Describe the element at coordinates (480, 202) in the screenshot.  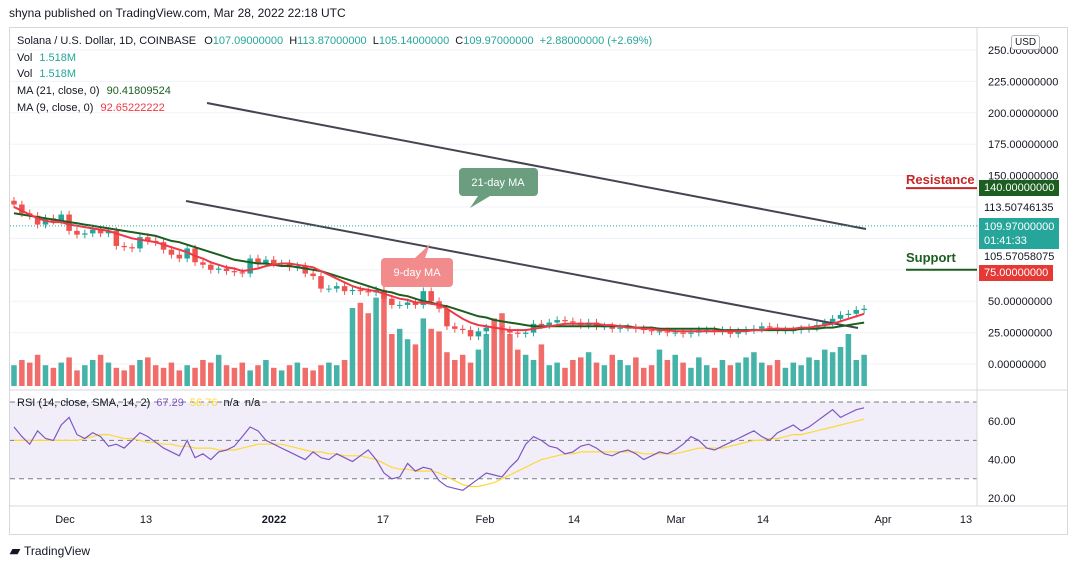
I see `ma21-callout-pointer` at that location.